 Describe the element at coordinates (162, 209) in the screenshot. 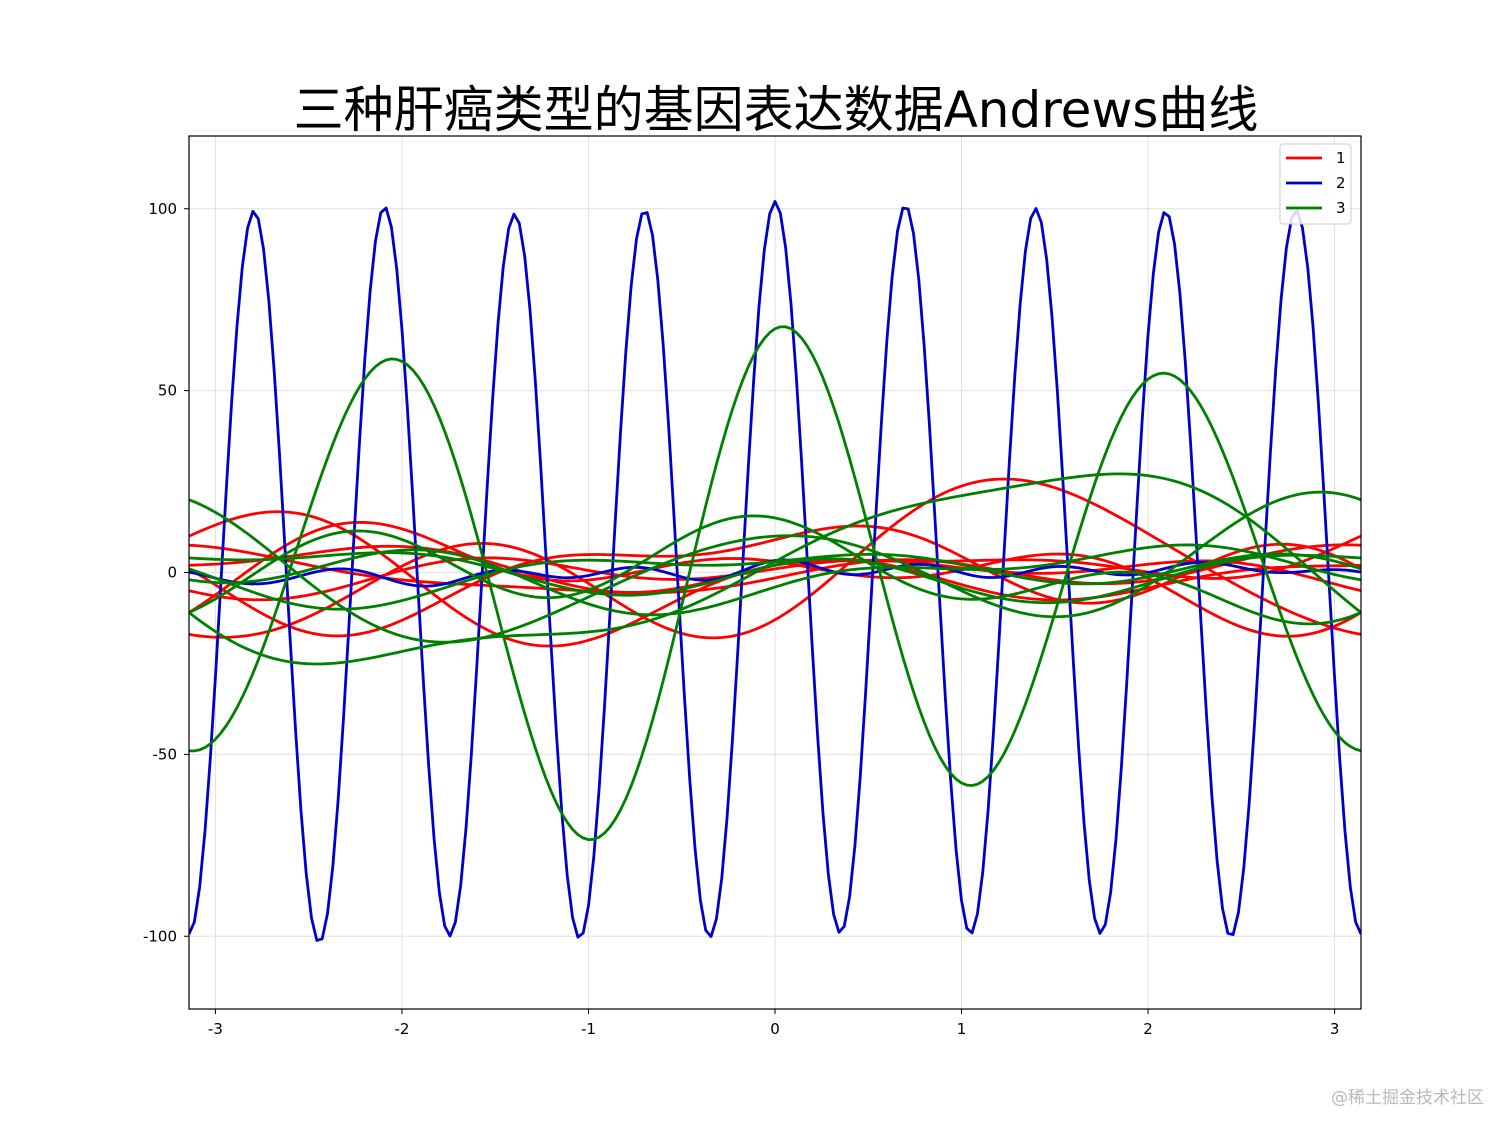

I see `y-tick-label: 100` at that location.